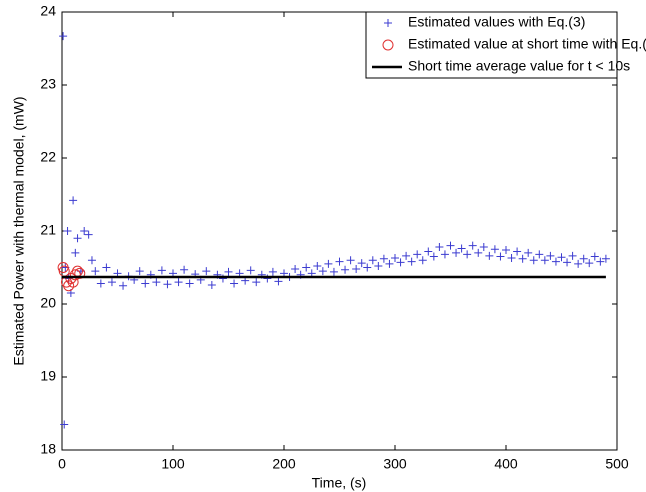 This screenshot has width=646, height=492. Describe the element at coordinates (62, 464) in the screenshot. I see `x-tick-label: 0` at that location.